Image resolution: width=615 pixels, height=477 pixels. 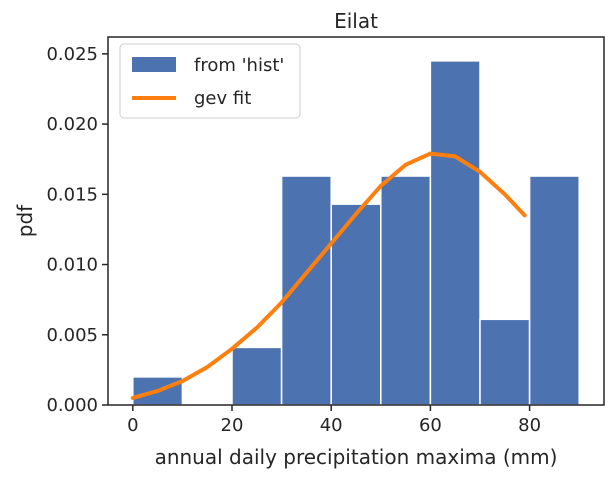 What do you see at coordinates (232, 425) in the screenshot?
I see `x-tick-label: 20` at bounding box center [232, 425].